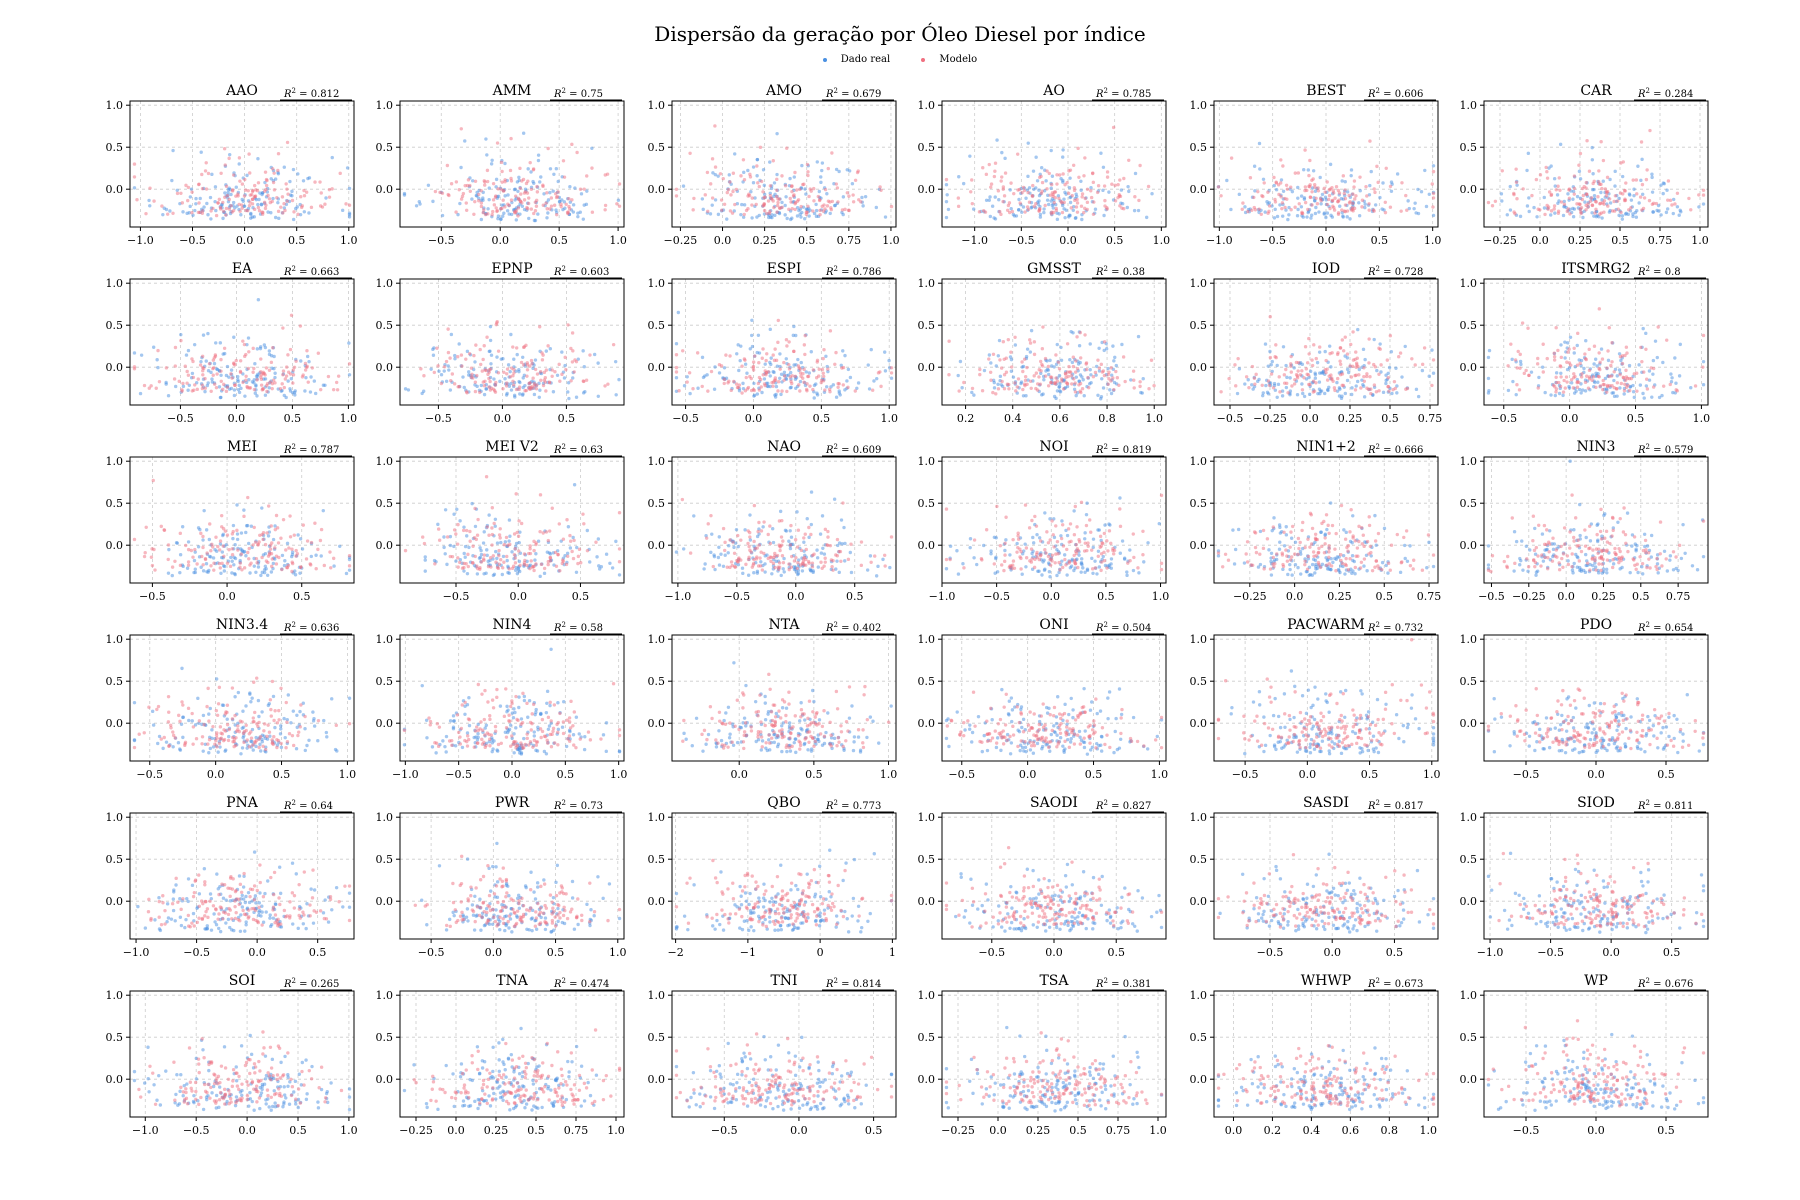  I want to click on x-tick-label: −0.5, so click(192, 240).